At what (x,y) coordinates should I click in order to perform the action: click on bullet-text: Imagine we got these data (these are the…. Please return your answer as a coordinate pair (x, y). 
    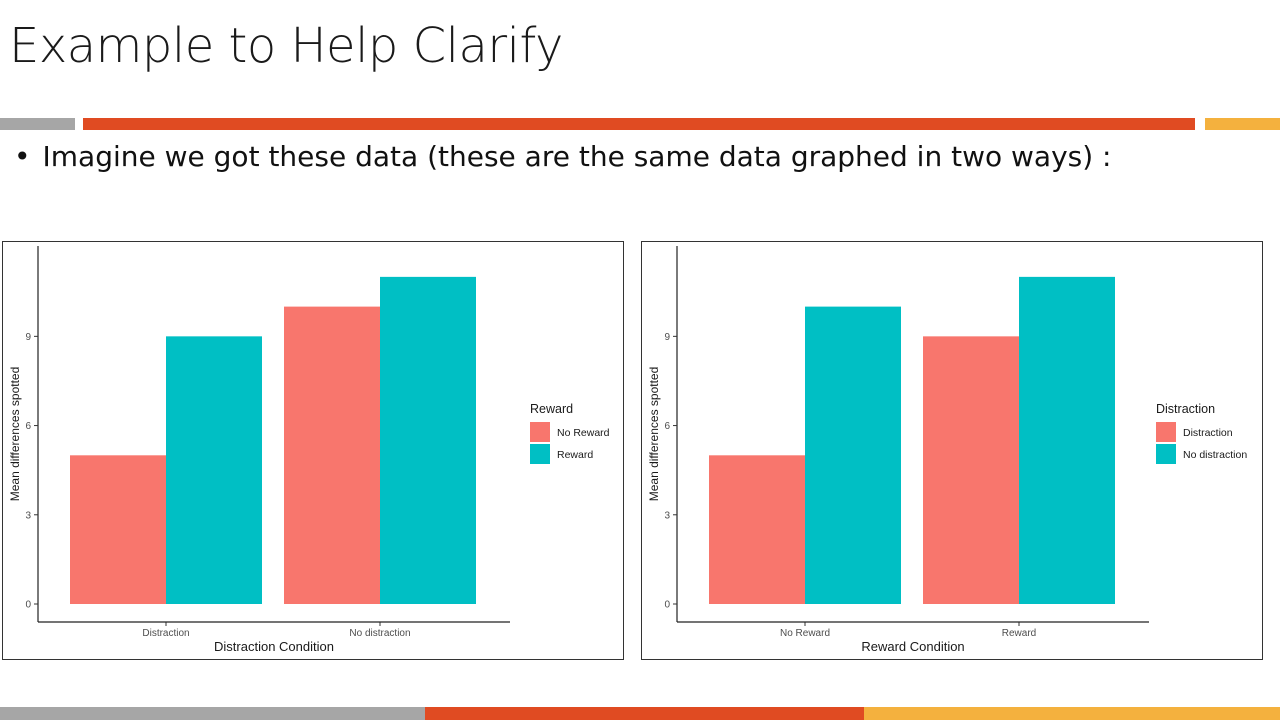
    Looking at the image, I should click on (577, 156).